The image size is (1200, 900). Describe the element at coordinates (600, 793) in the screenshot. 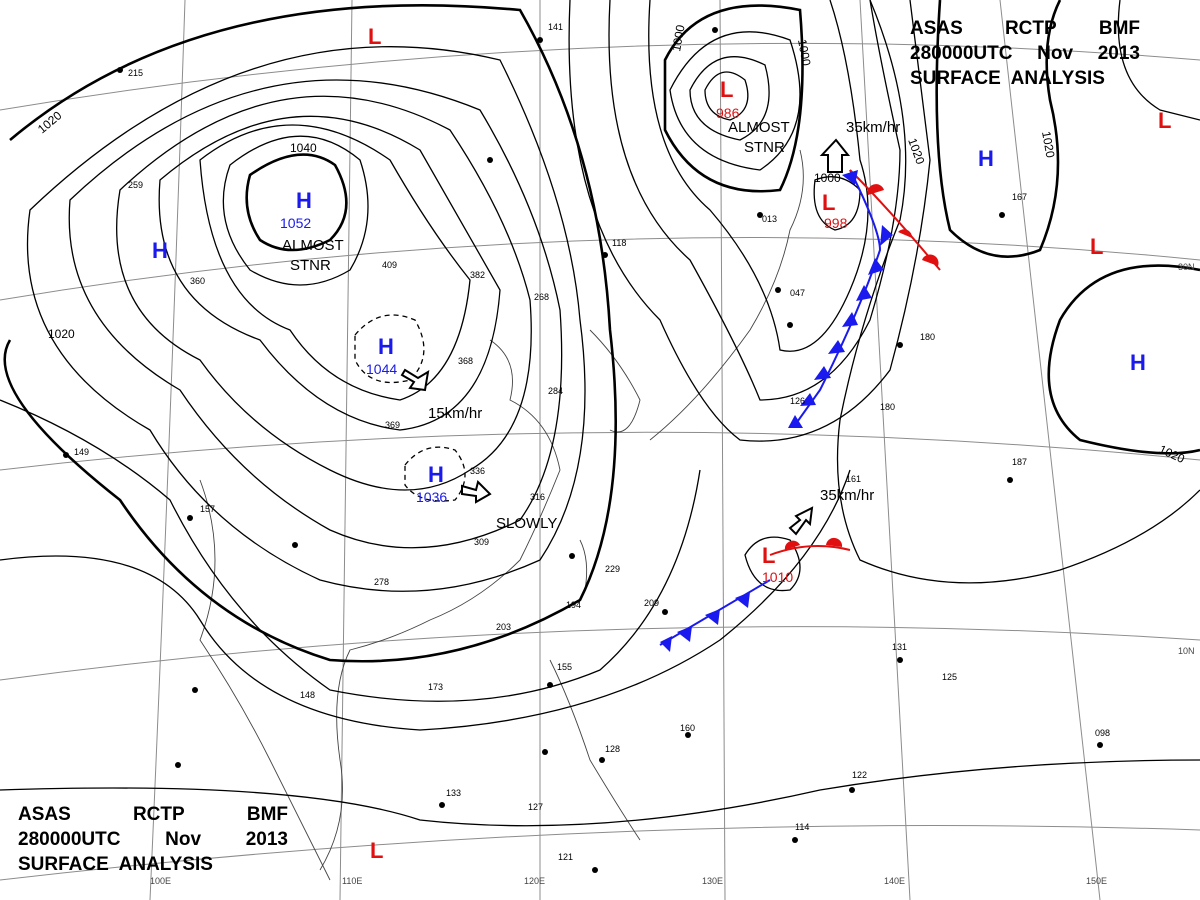

I see `isobar-southern` at that location.